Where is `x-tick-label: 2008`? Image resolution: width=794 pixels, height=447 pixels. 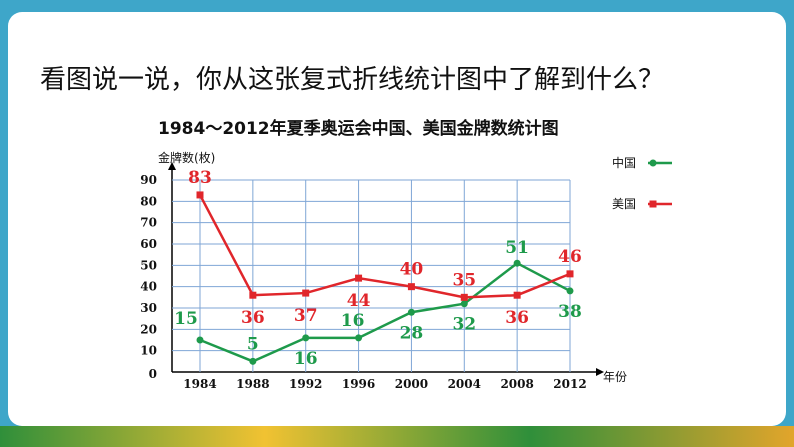
x-tick-label: 2008 is located at coordinates (516, 384).